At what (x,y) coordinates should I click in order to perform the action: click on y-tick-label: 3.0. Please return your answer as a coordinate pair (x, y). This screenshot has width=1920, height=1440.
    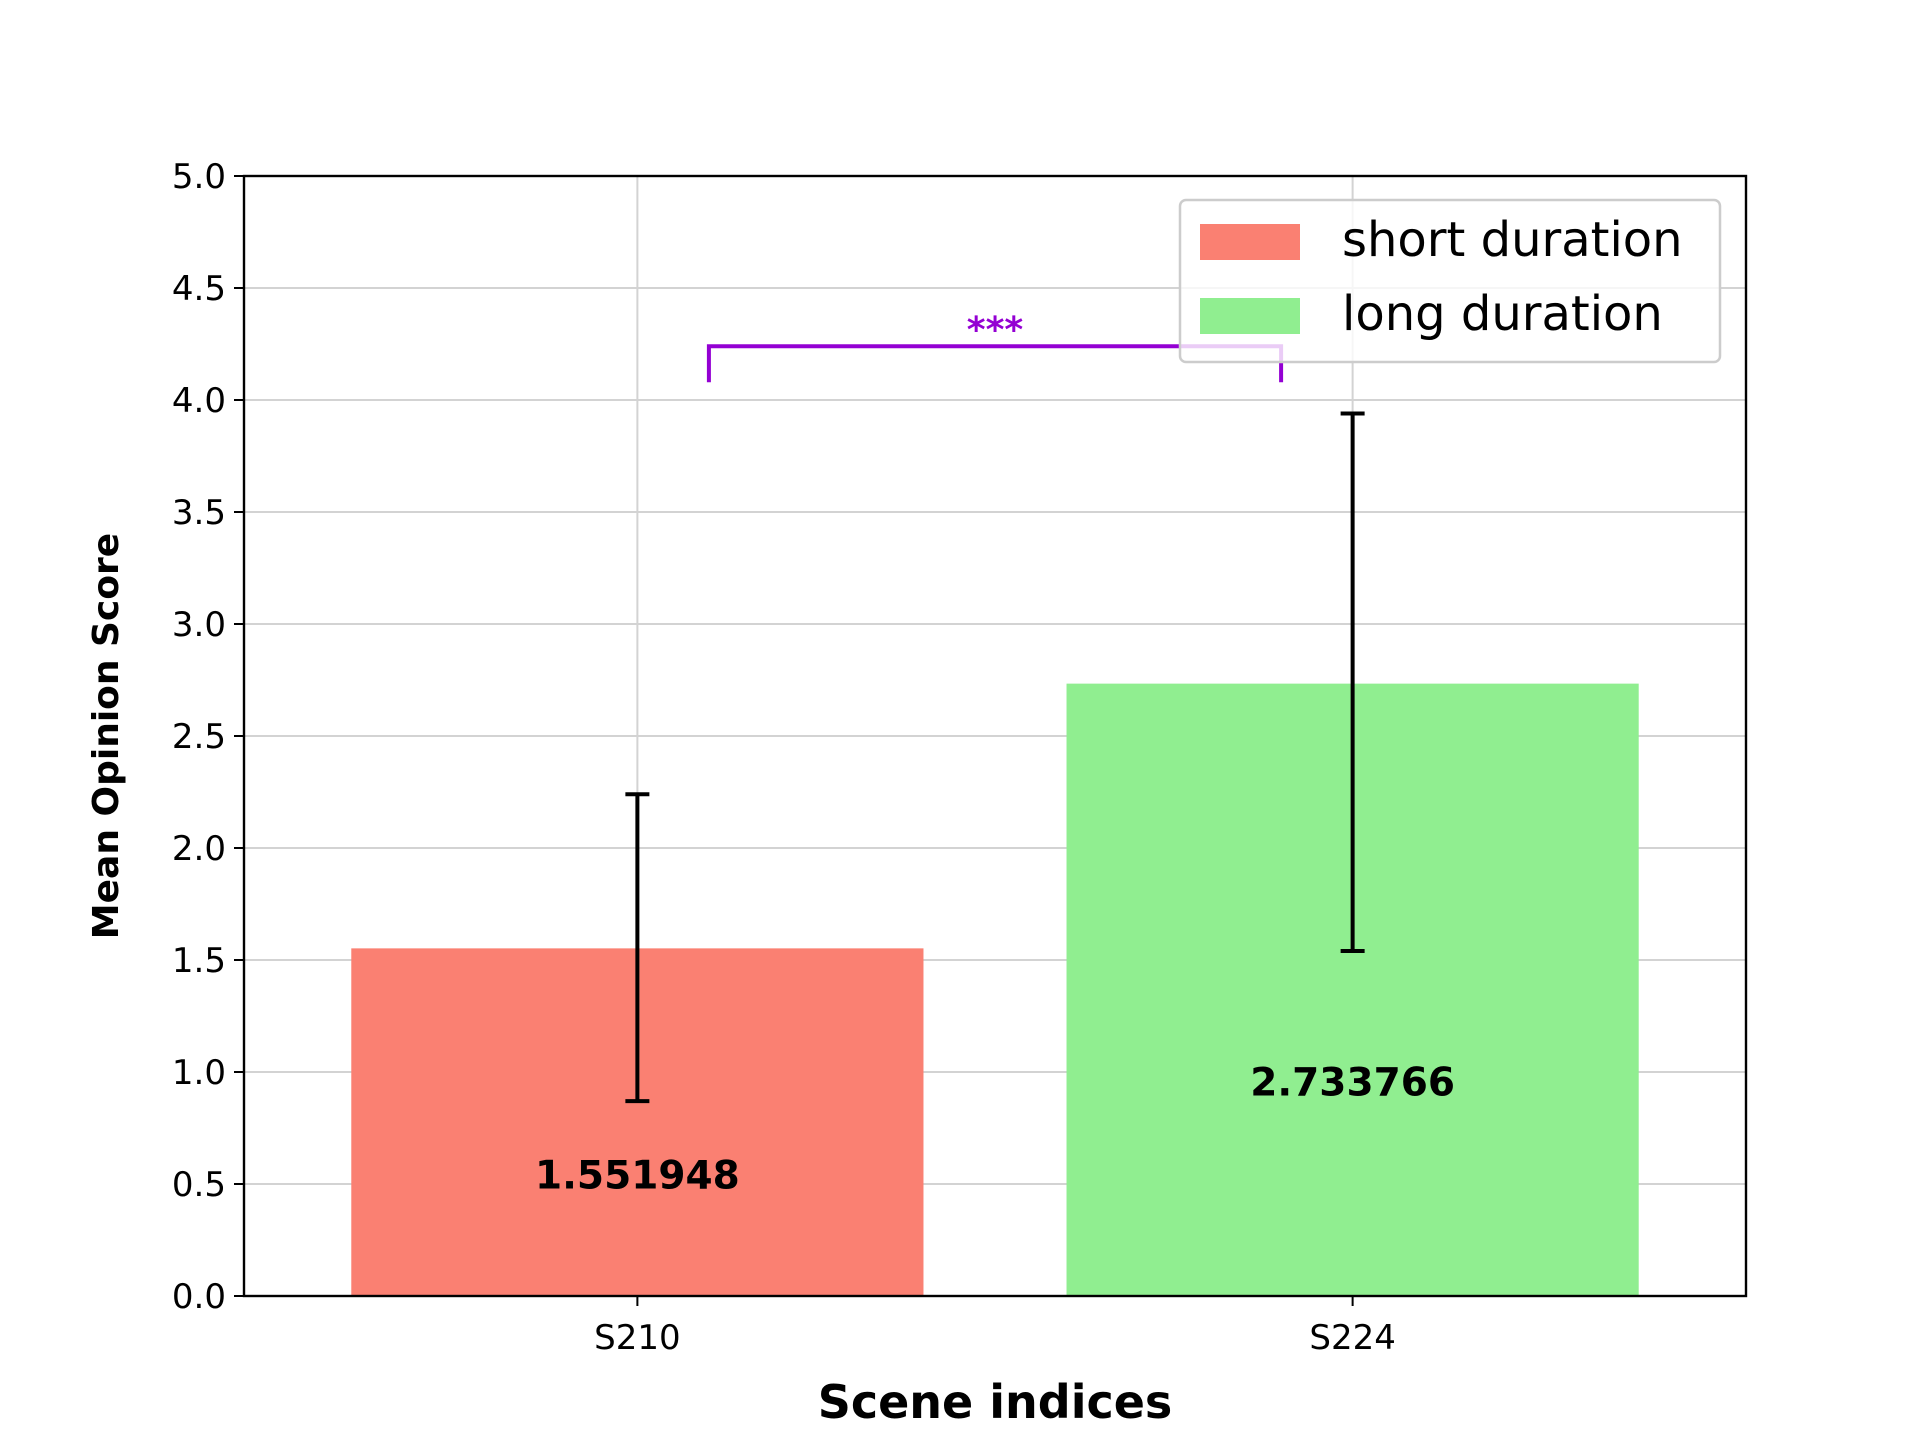
    Looking at the image, I should click on (199, 625).